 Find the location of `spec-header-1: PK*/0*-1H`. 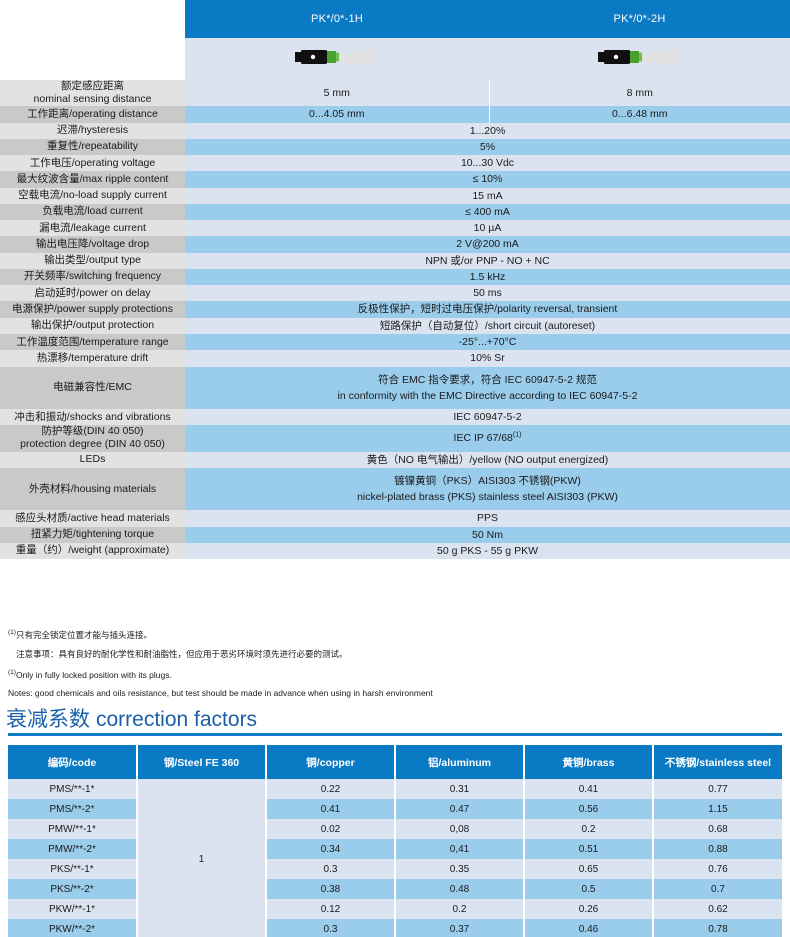

spec-header-1: PK*/0*-1H is located at coordinates (337, 19).